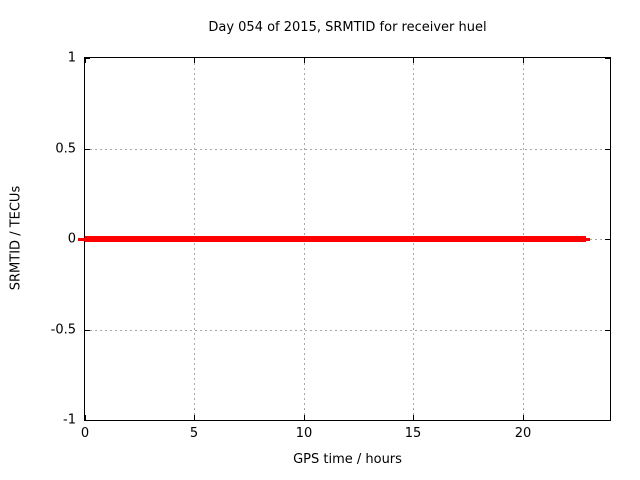 Image resolution: width=640 pixels, height=480 pixels. What do you see at coordinates (588, 239) in the screenshot?
I see `data-series-end-cap` at bounding box center [588, 239].